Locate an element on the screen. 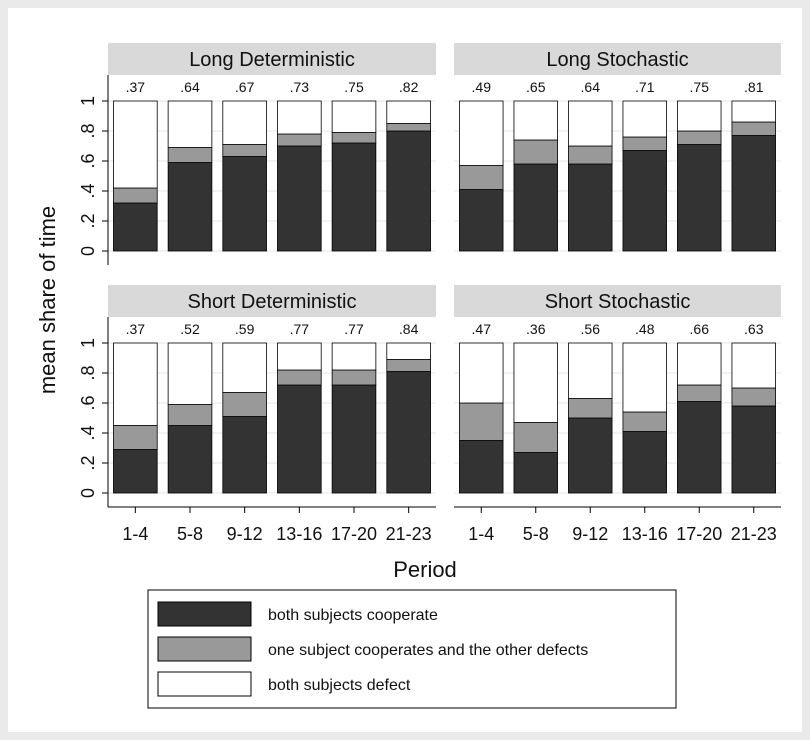 This screenshot has height=740, width=810. bar-top-label: .49 is located at coordinates (482, 87).